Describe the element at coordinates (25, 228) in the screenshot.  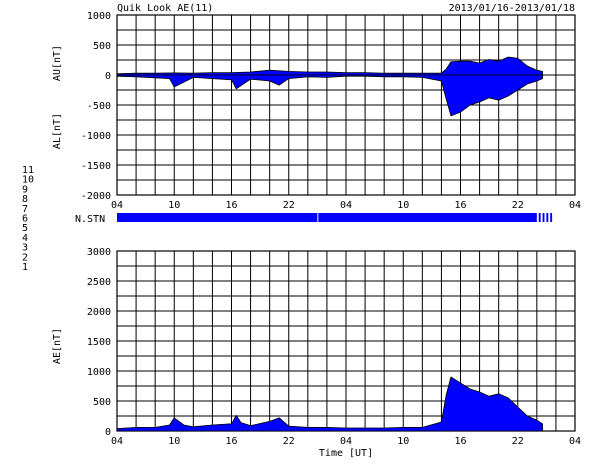
I see `legend-station-5: 5` at that location.